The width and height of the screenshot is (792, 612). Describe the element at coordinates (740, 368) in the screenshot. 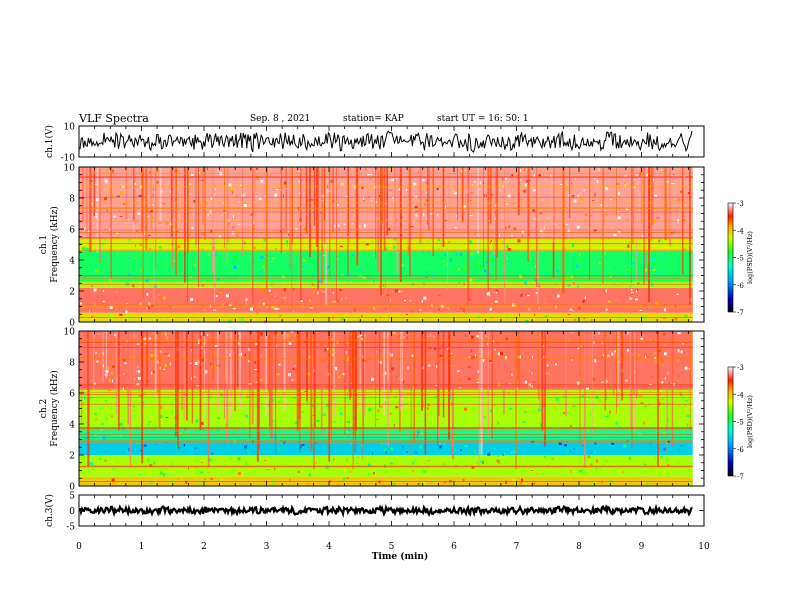

I see `ch2-colorbar-tick-label: -3` at that location.